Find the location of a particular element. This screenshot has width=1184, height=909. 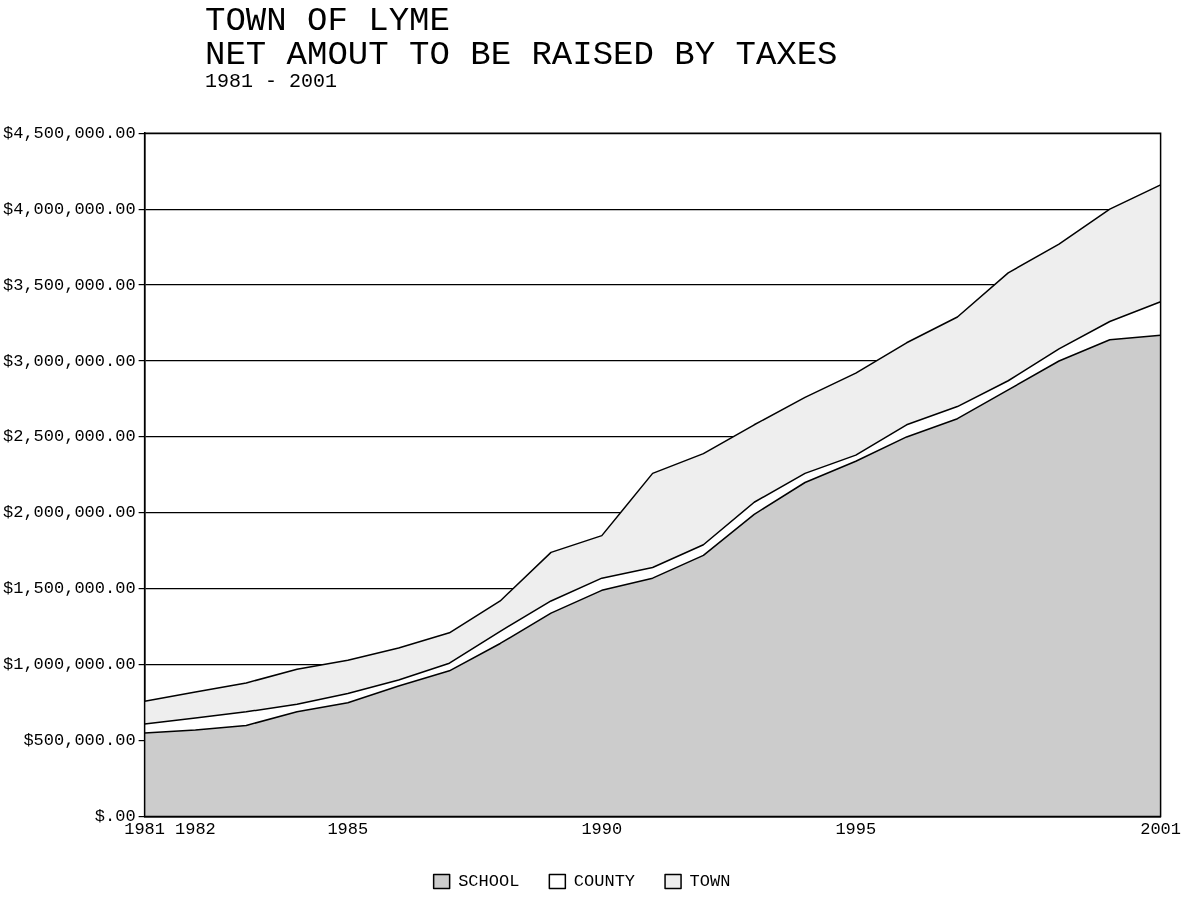

y-tick-label: $2,500,000.00 is located at coordinates (69, 437).